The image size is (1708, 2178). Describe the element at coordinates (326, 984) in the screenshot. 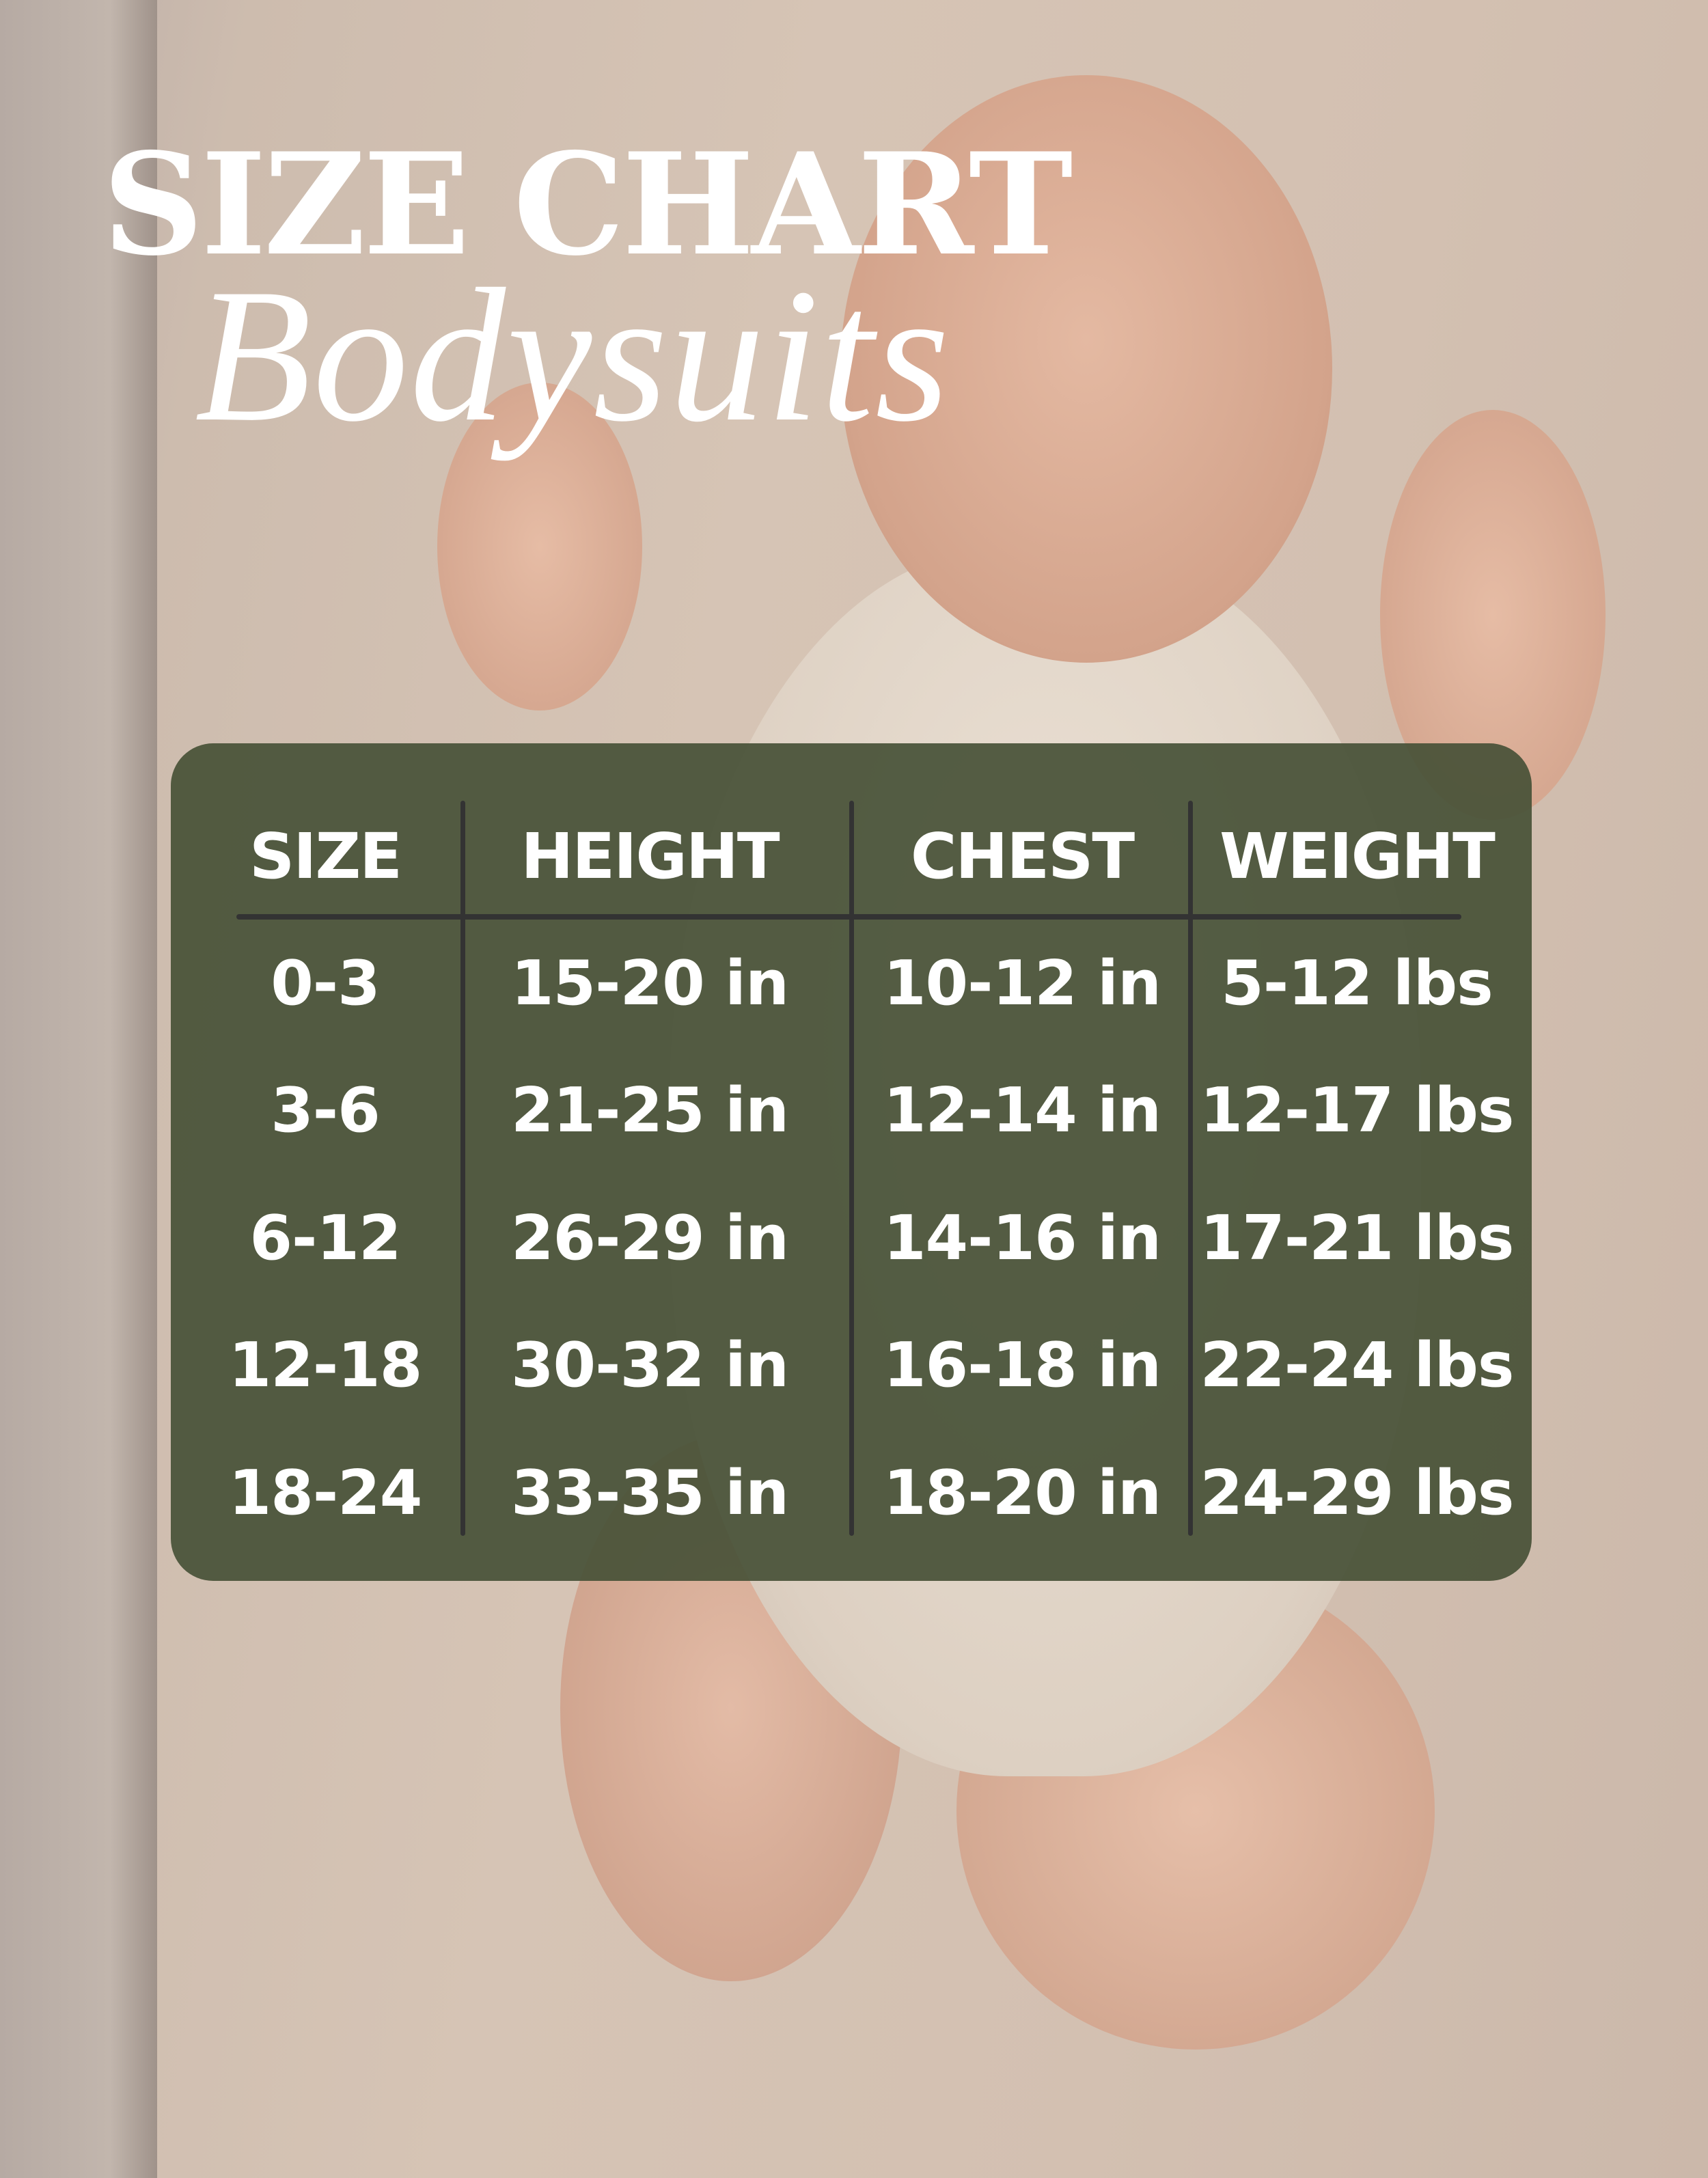

I see `table-cell-size: 0-3` at that location.